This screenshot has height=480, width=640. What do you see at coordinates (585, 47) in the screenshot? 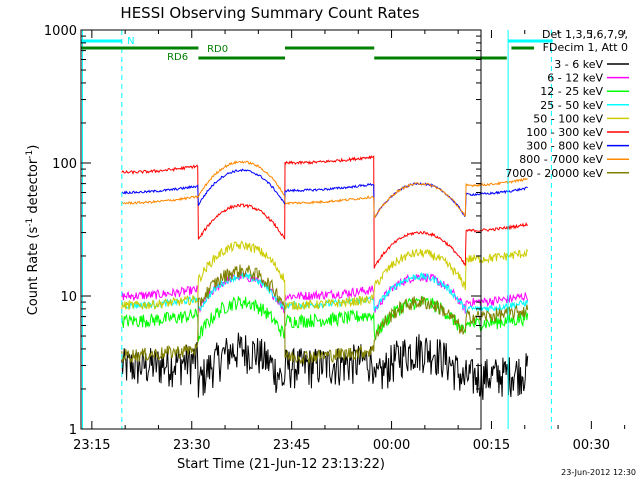
I see `legend-header: FDecim 1, Att 0` at bounding box center [585, 47].